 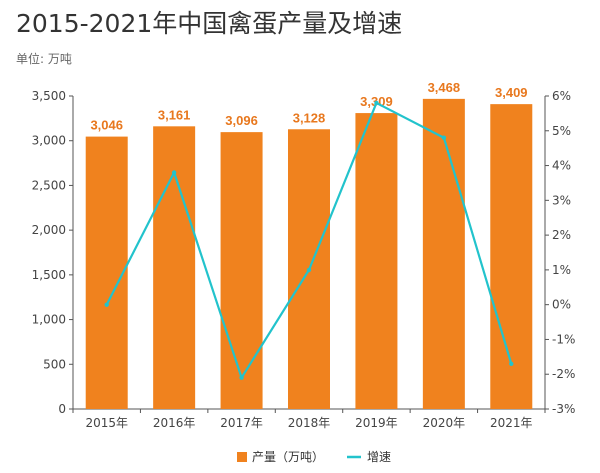 What do you see at coordinates (309, 117) in the screenshot?
I see `bar-data-label: 3,128` at bounding box center [309, 117].